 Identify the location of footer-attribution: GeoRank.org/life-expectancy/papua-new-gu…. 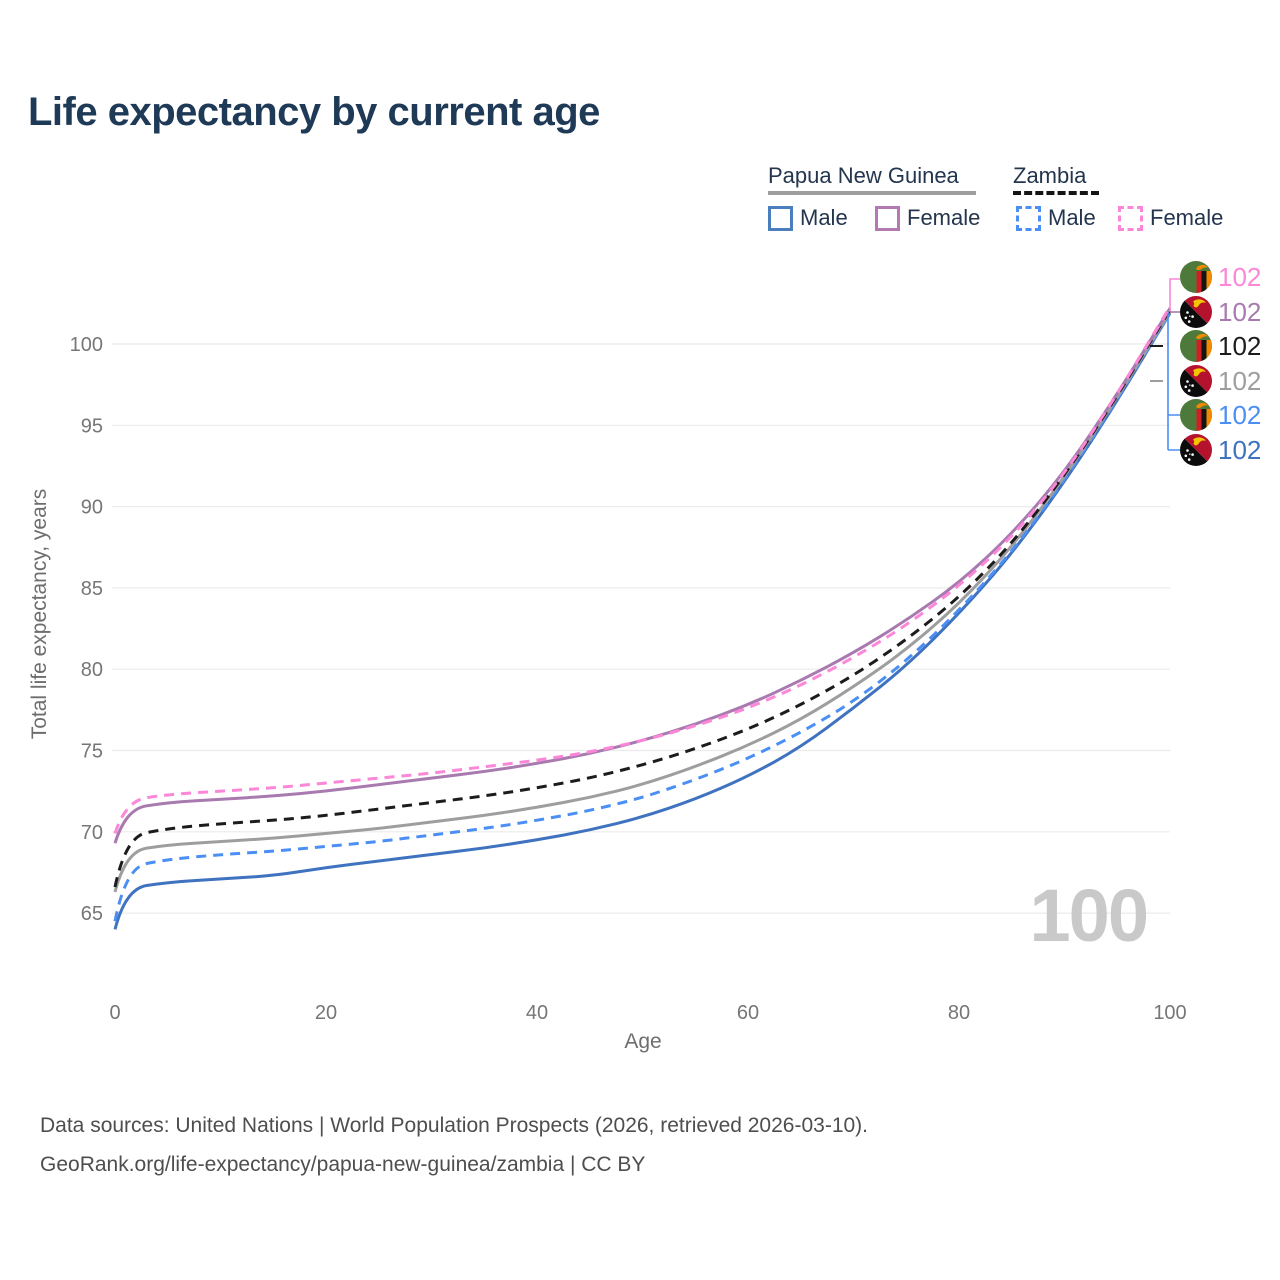
(343, 1164).